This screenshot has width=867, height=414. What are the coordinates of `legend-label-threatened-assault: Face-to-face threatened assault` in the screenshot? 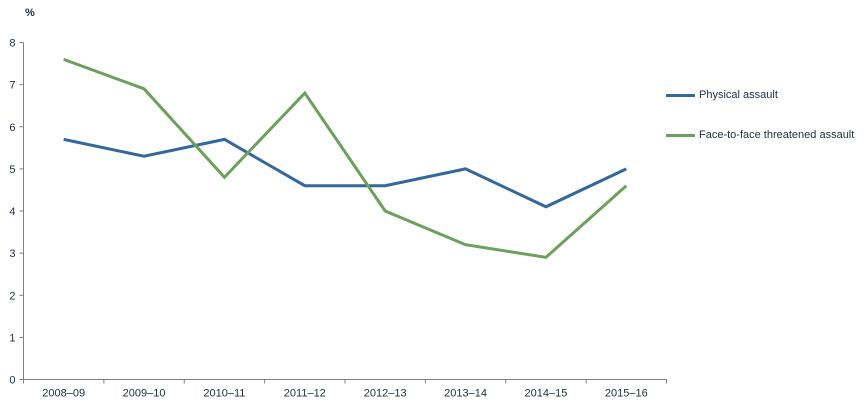 It's located at (777, 135).